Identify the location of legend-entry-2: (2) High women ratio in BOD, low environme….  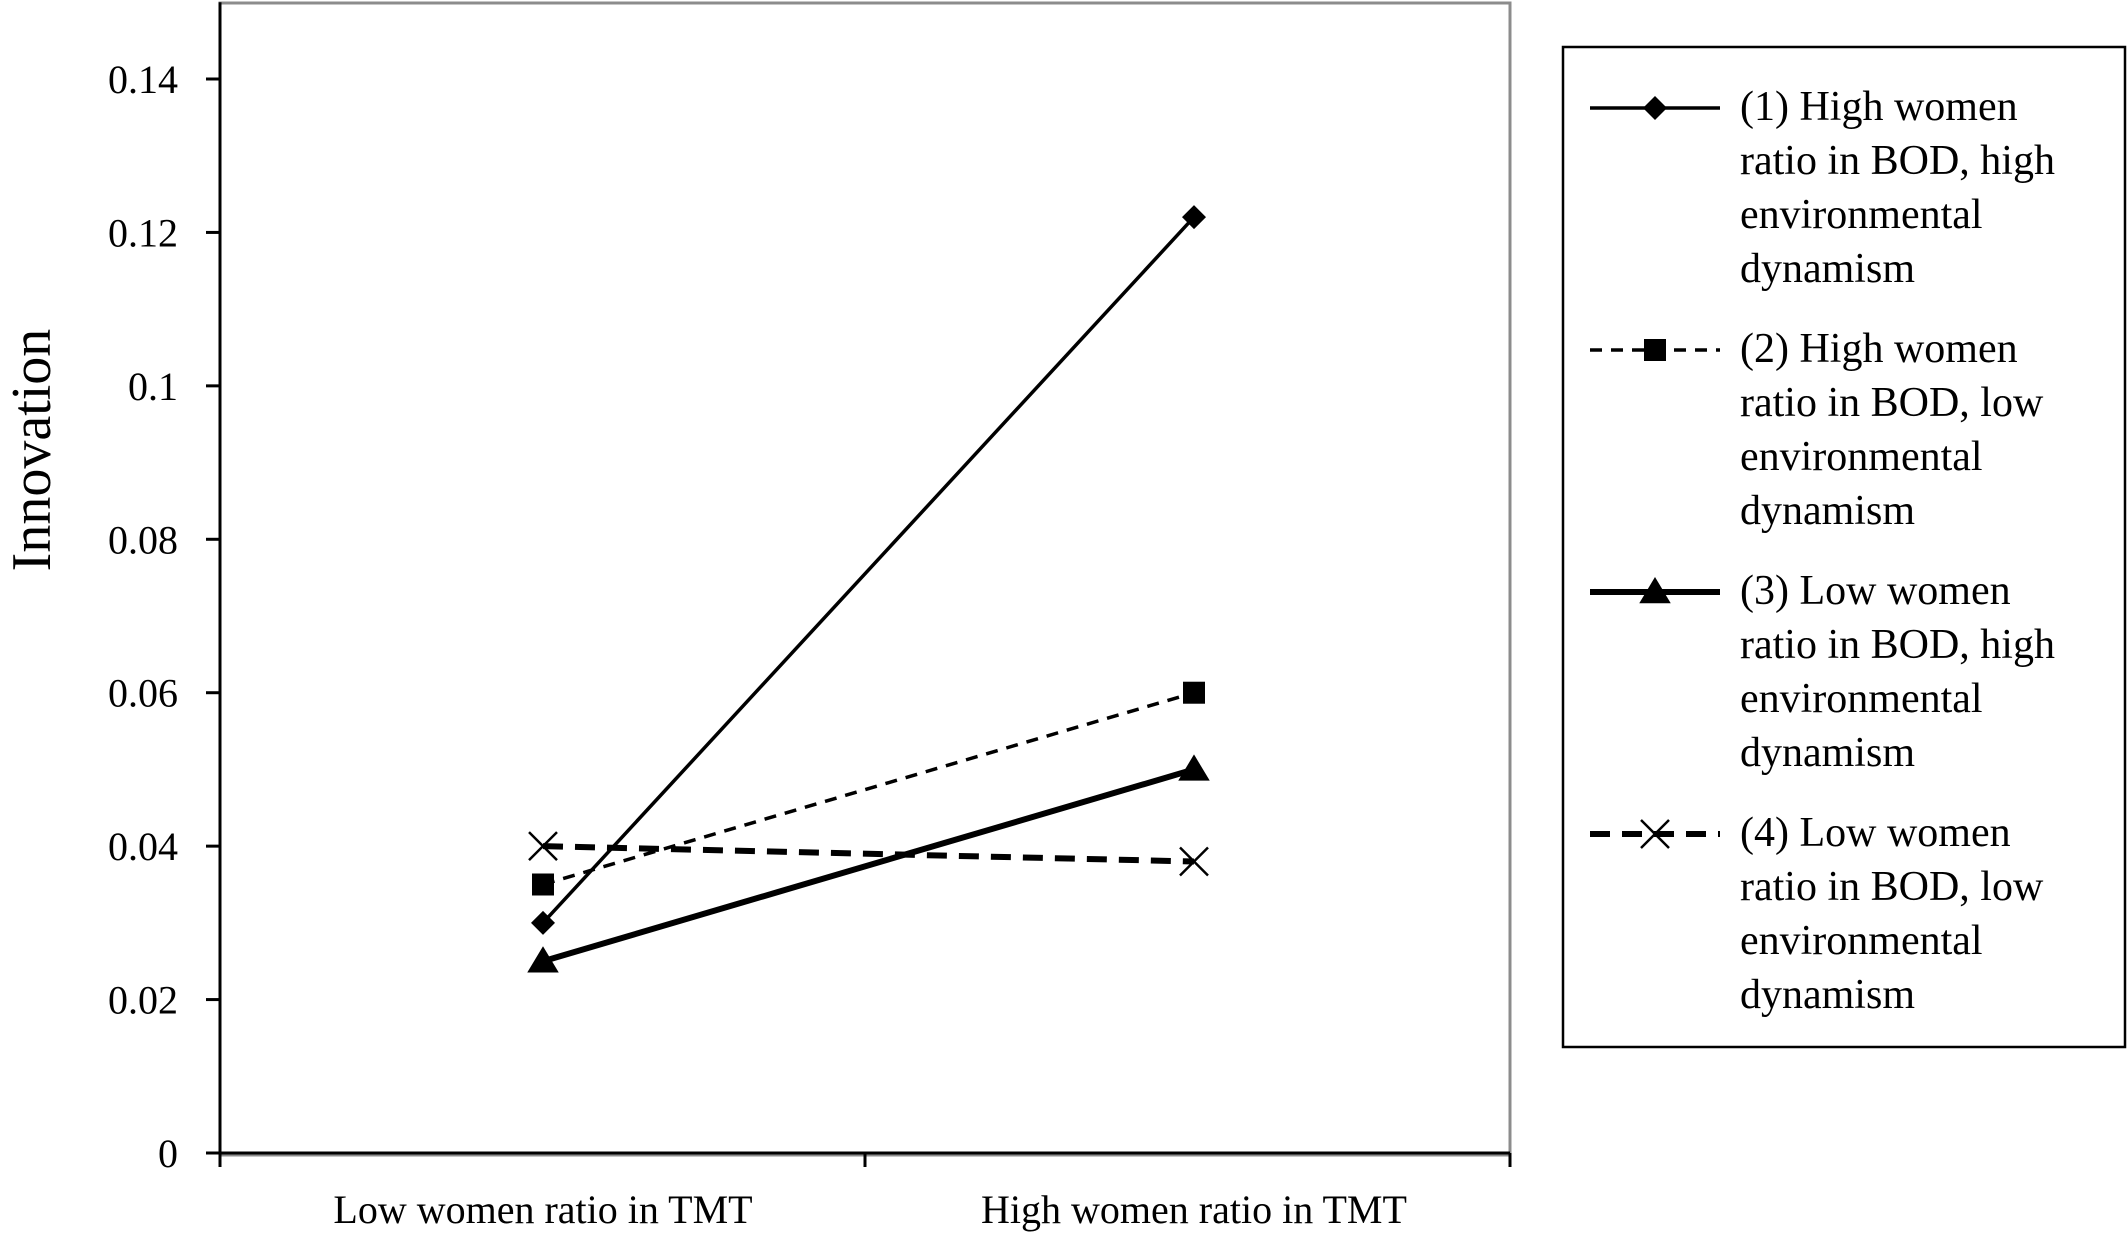
(1817, 430).